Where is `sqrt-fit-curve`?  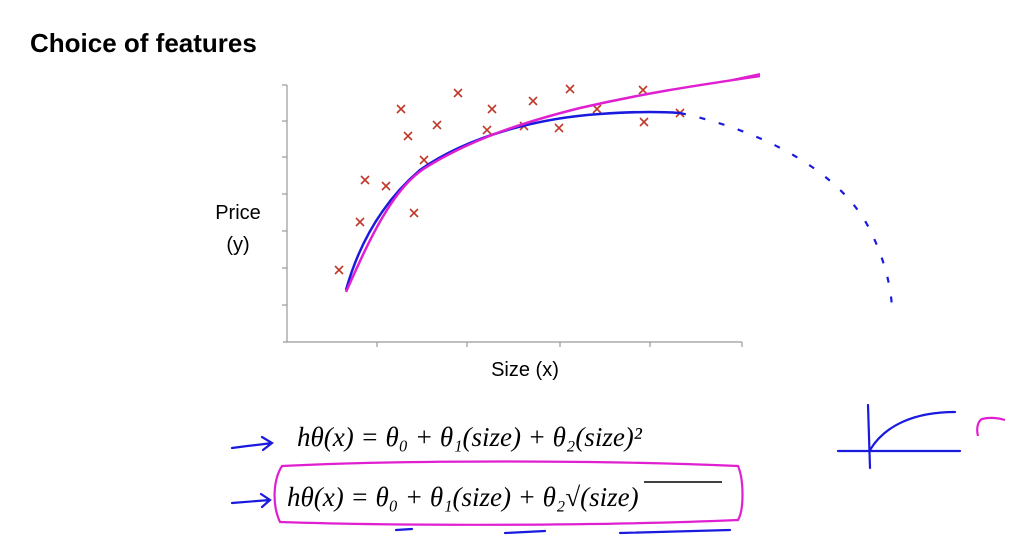
sqrt-fit-curve is located at coordinates (746, 77).